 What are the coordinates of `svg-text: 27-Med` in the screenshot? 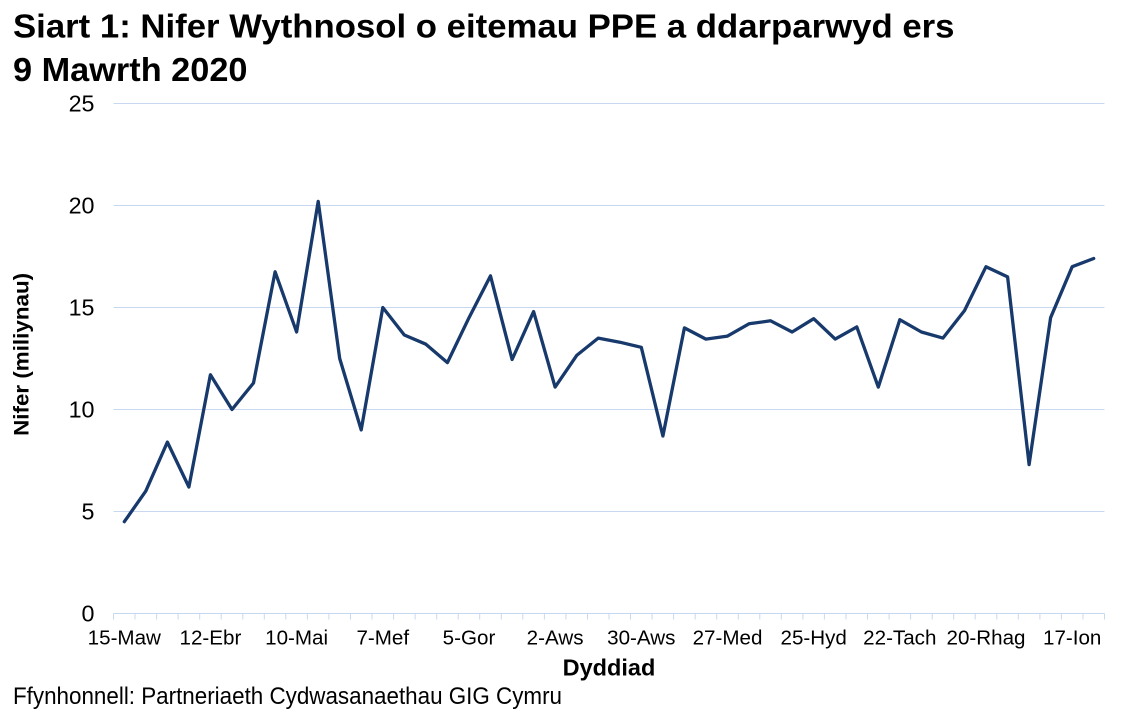 It's located at (728, 637).